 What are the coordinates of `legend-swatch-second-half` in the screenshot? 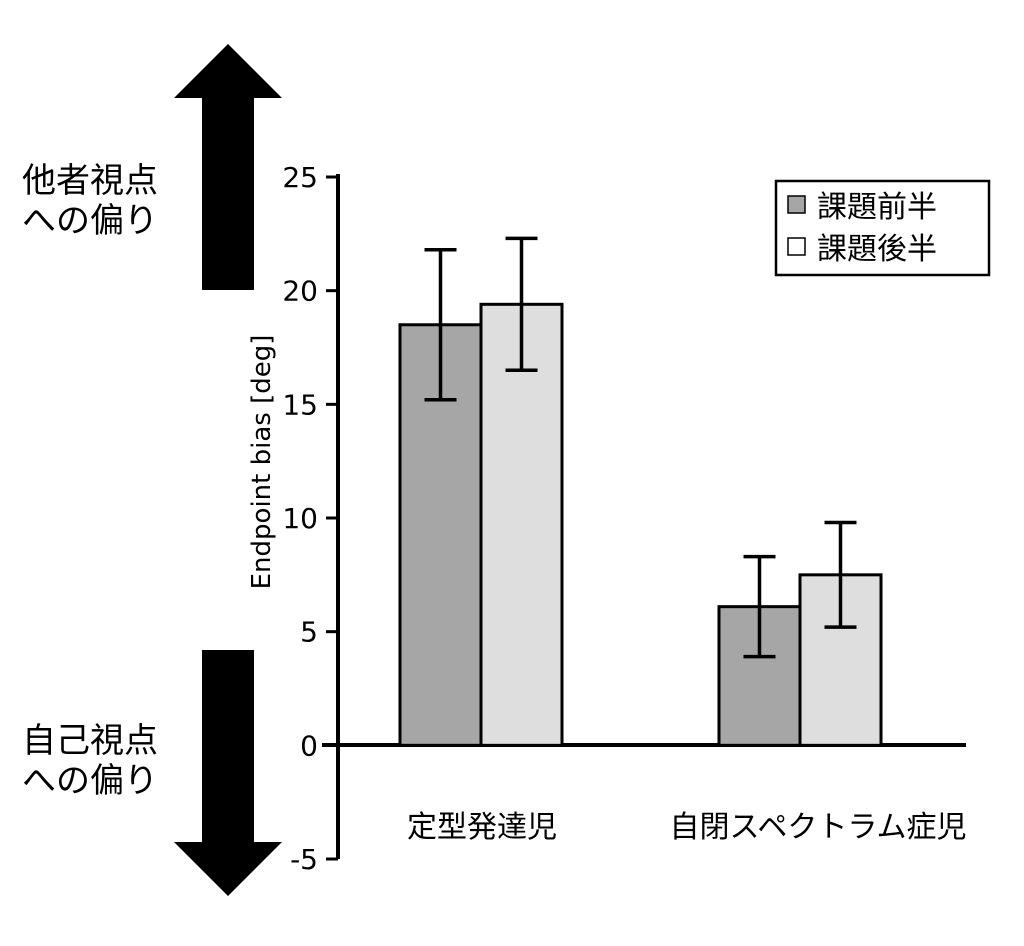 It's located at (796, 246).